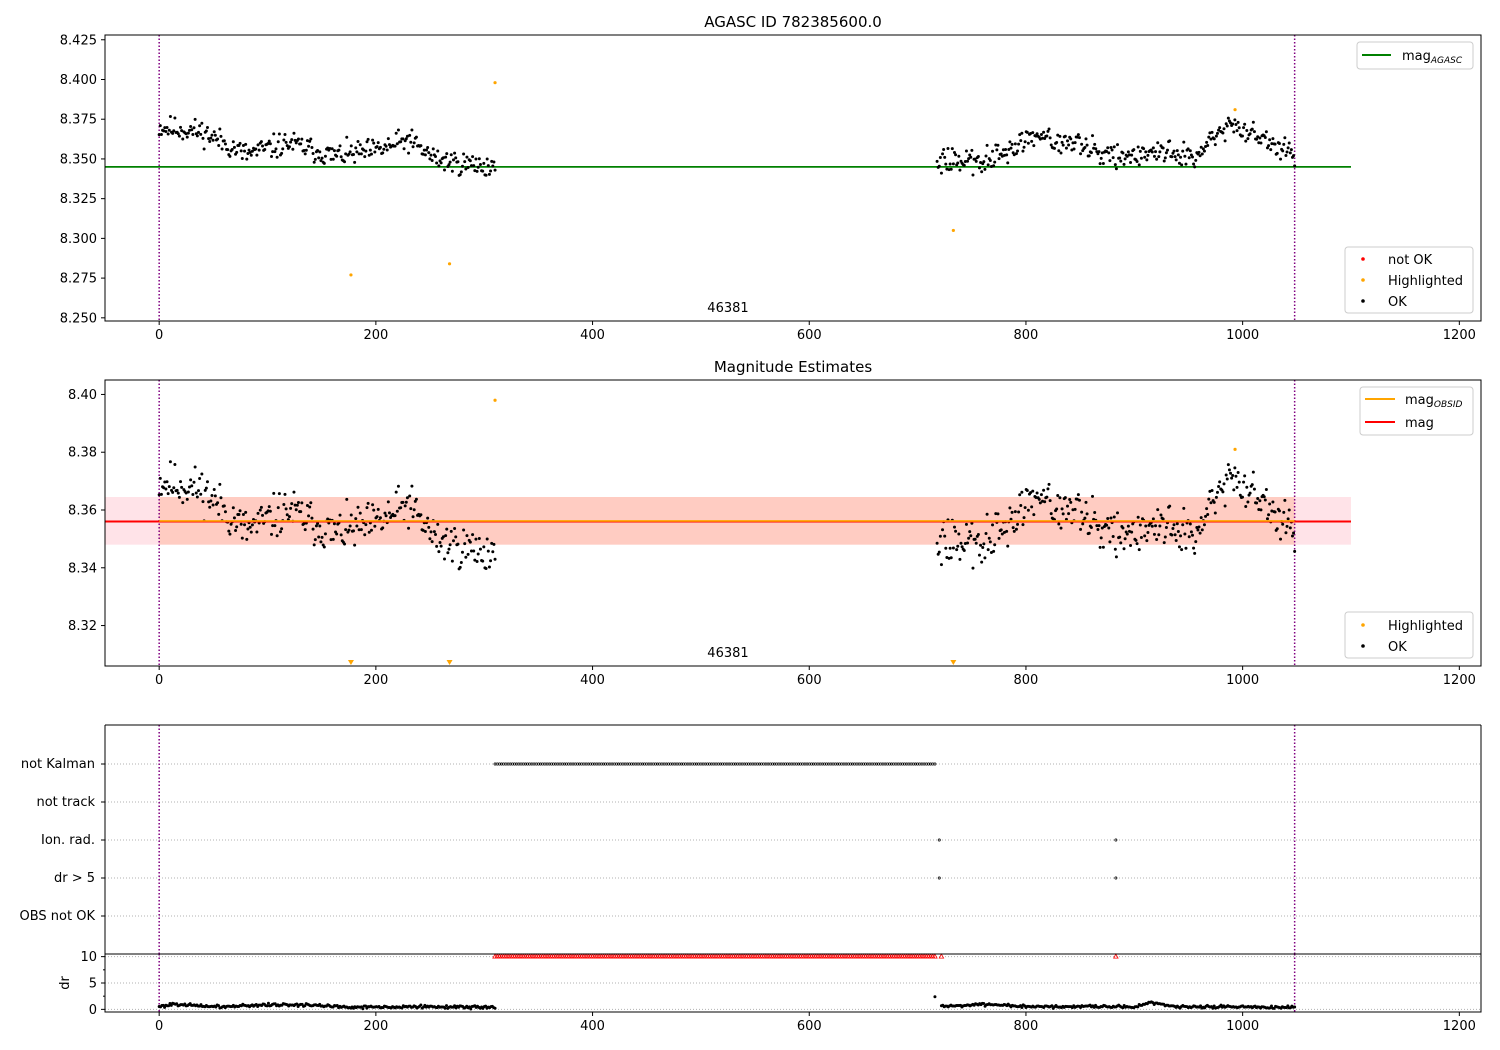  I want to click on flag-label-not-track: not track, so click(65, 802).